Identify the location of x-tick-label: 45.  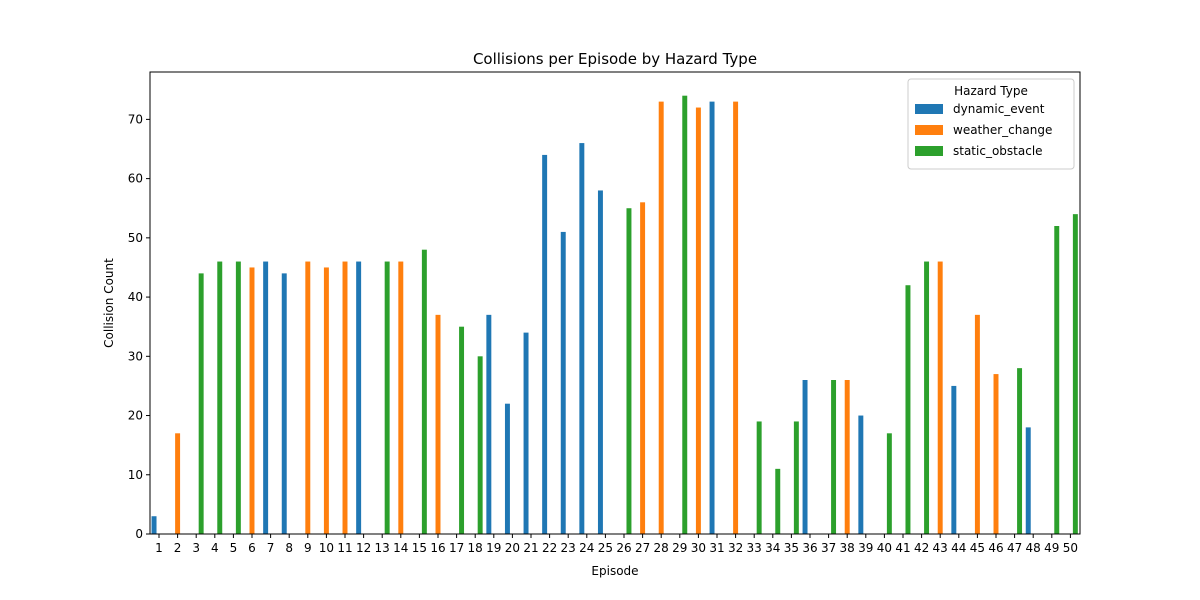
(977, 548).